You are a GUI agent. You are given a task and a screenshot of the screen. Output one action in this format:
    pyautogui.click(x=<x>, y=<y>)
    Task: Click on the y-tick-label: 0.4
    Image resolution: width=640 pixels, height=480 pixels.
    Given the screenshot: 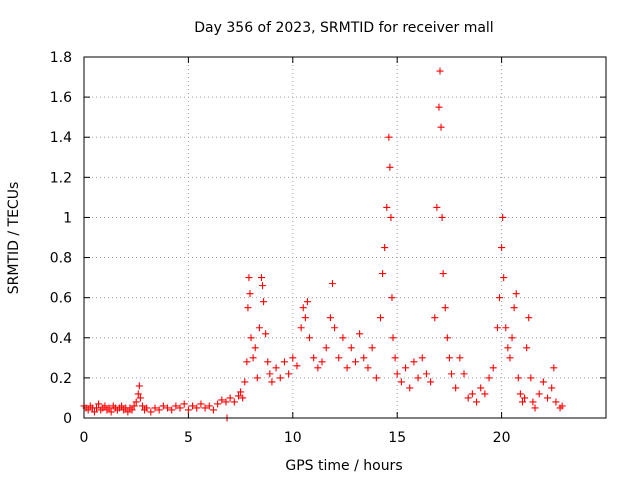 What is the action you would take?
    pyautogui.click(x=61, y=339)
    